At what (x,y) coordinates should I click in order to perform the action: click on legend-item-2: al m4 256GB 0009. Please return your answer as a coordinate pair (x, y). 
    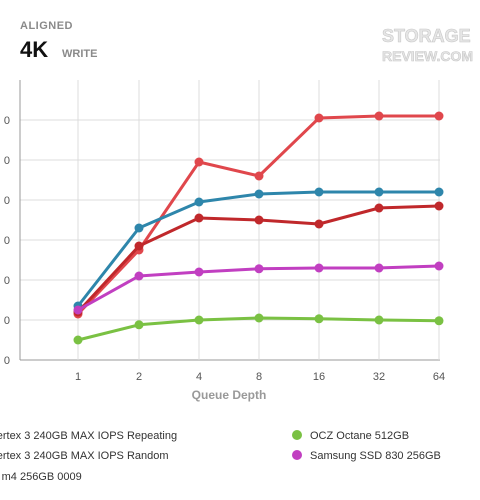
    Looking at the image, I should click on (41, 477).